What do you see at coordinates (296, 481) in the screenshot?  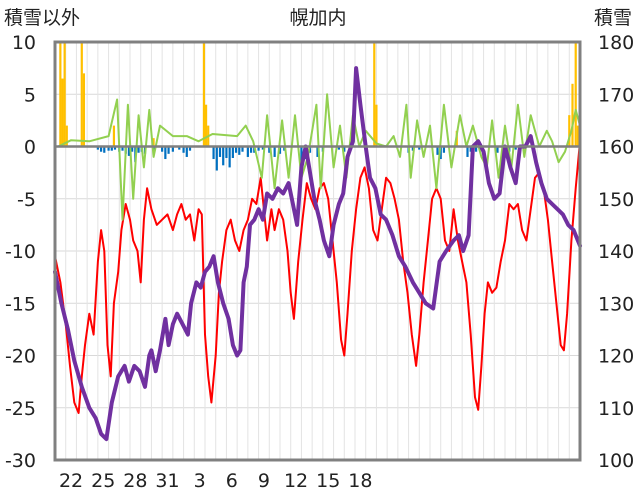 I see `x-tick-label: 12` at bounding box center [296, 481].